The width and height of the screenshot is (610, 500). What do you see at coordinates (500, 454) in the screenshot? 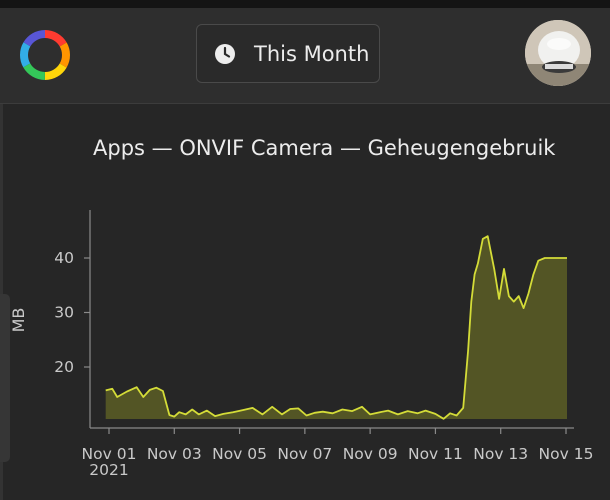
I see `x-tick-label: Nov 13` at bounding box center [500, 454].